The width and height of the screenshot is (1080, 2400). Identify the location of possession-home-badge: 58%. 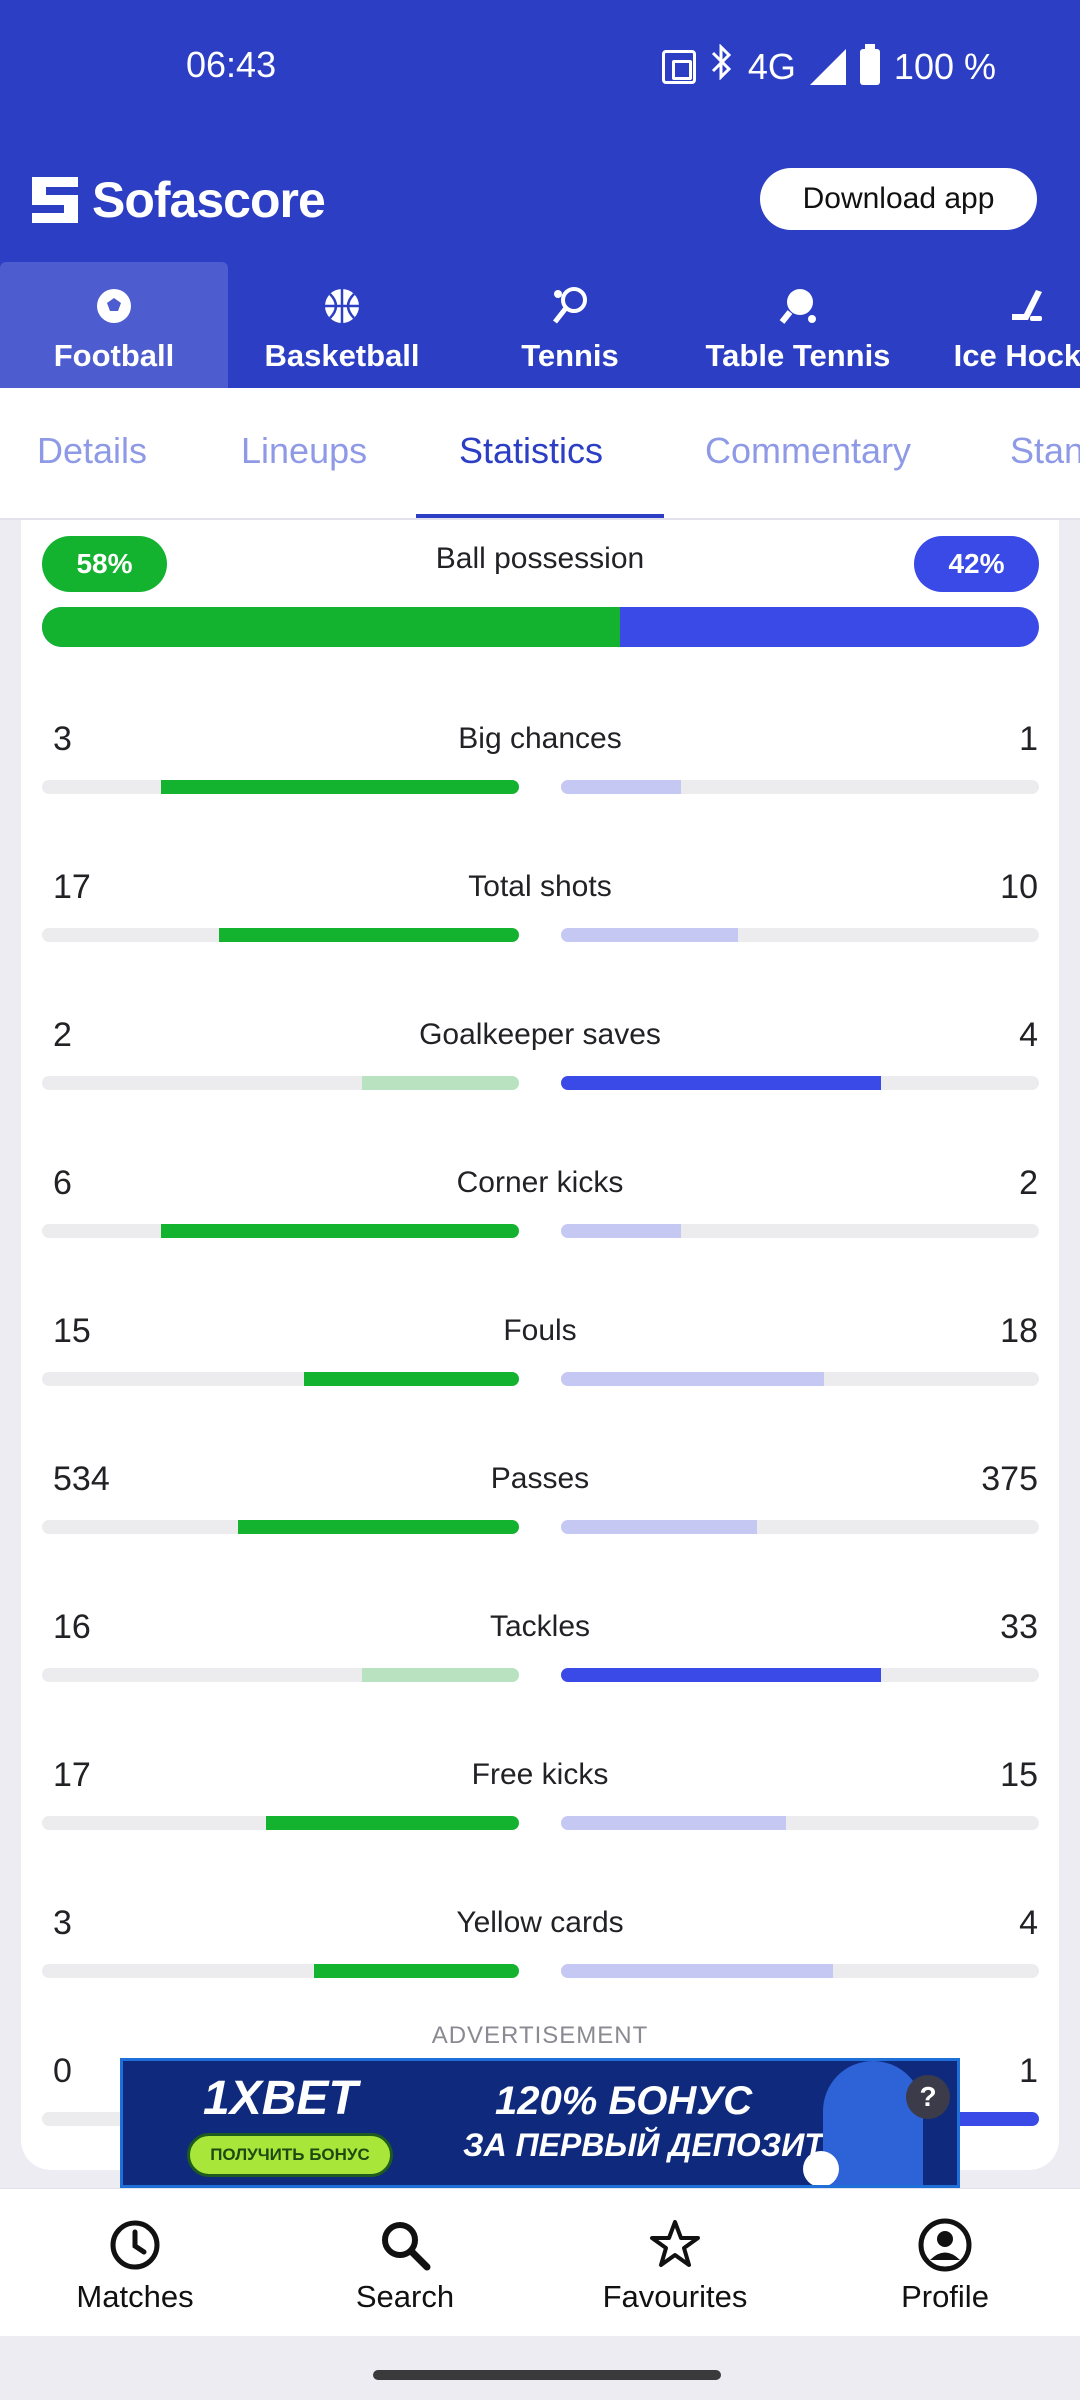
(104, 564).